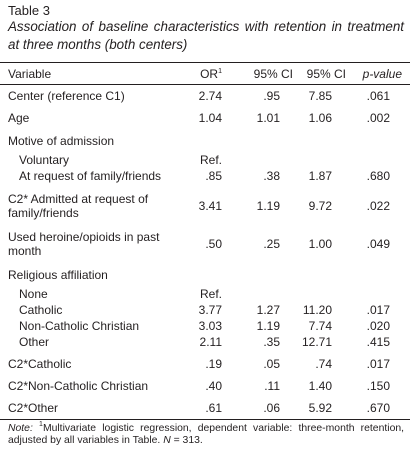  I want to click on table-cell: .680, so click(378, 176).